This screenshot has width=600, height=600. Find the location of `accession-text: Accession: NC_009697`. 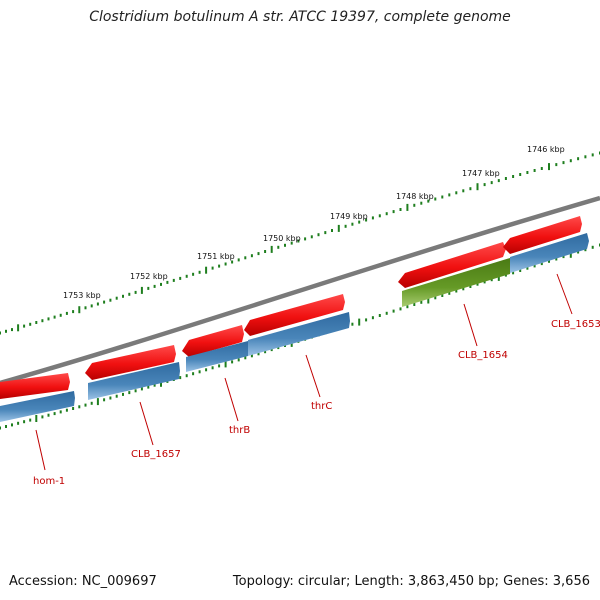

accession-text: Accession: NC_009697 is located at coordinates (83, 581).